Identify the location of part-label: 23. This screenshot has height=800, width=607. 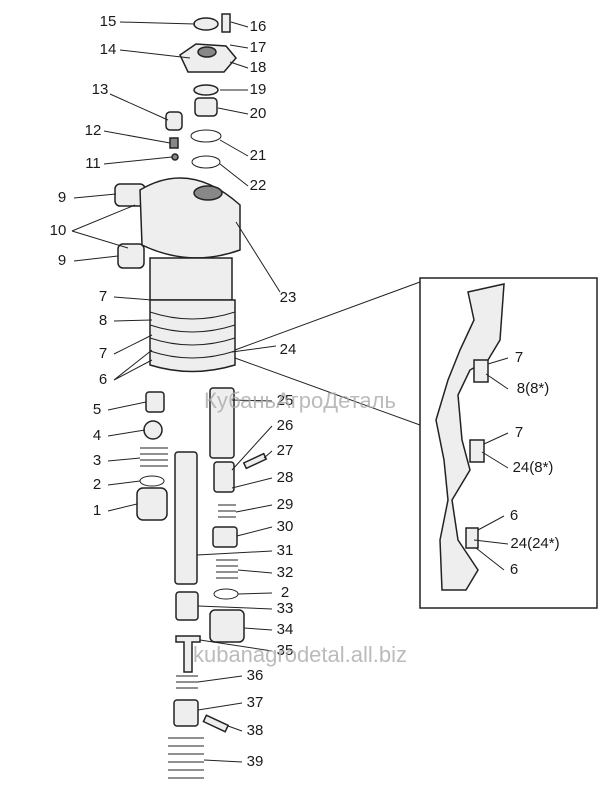
(288, 297).